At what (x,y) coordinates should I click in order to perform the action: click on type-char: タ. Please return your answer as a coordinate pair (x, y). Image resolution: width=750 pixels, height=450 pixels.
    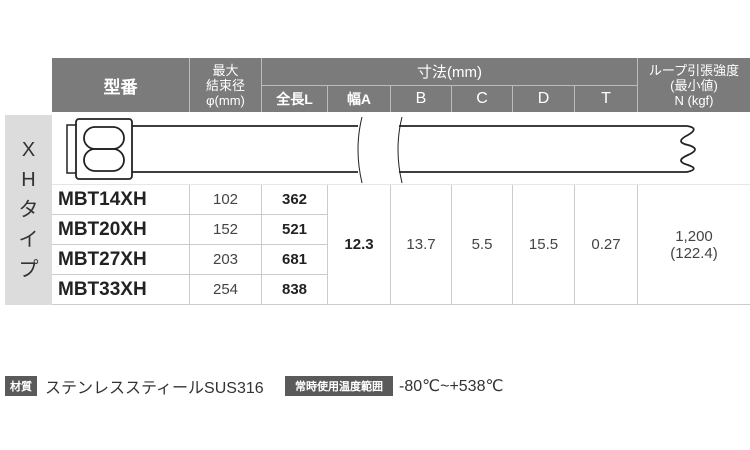
    Looking at the image, I should click on (28, 210).